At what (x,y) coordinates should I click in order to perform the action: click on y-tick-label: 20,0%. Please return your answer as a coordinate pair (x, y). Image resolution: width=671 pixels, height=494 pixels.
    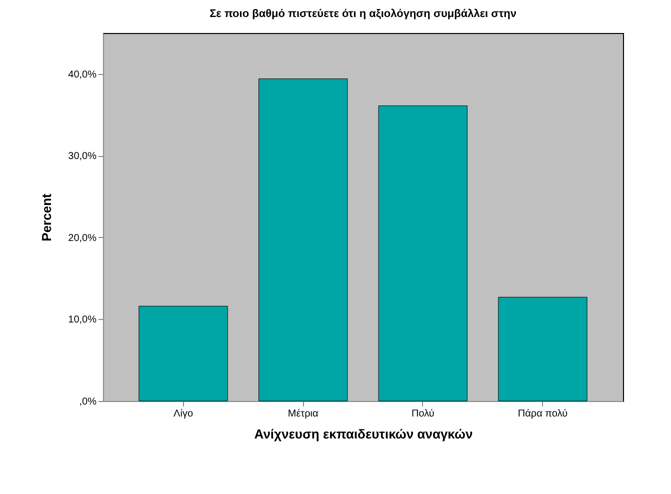
    Looking at the image, I should click on (82, 238).